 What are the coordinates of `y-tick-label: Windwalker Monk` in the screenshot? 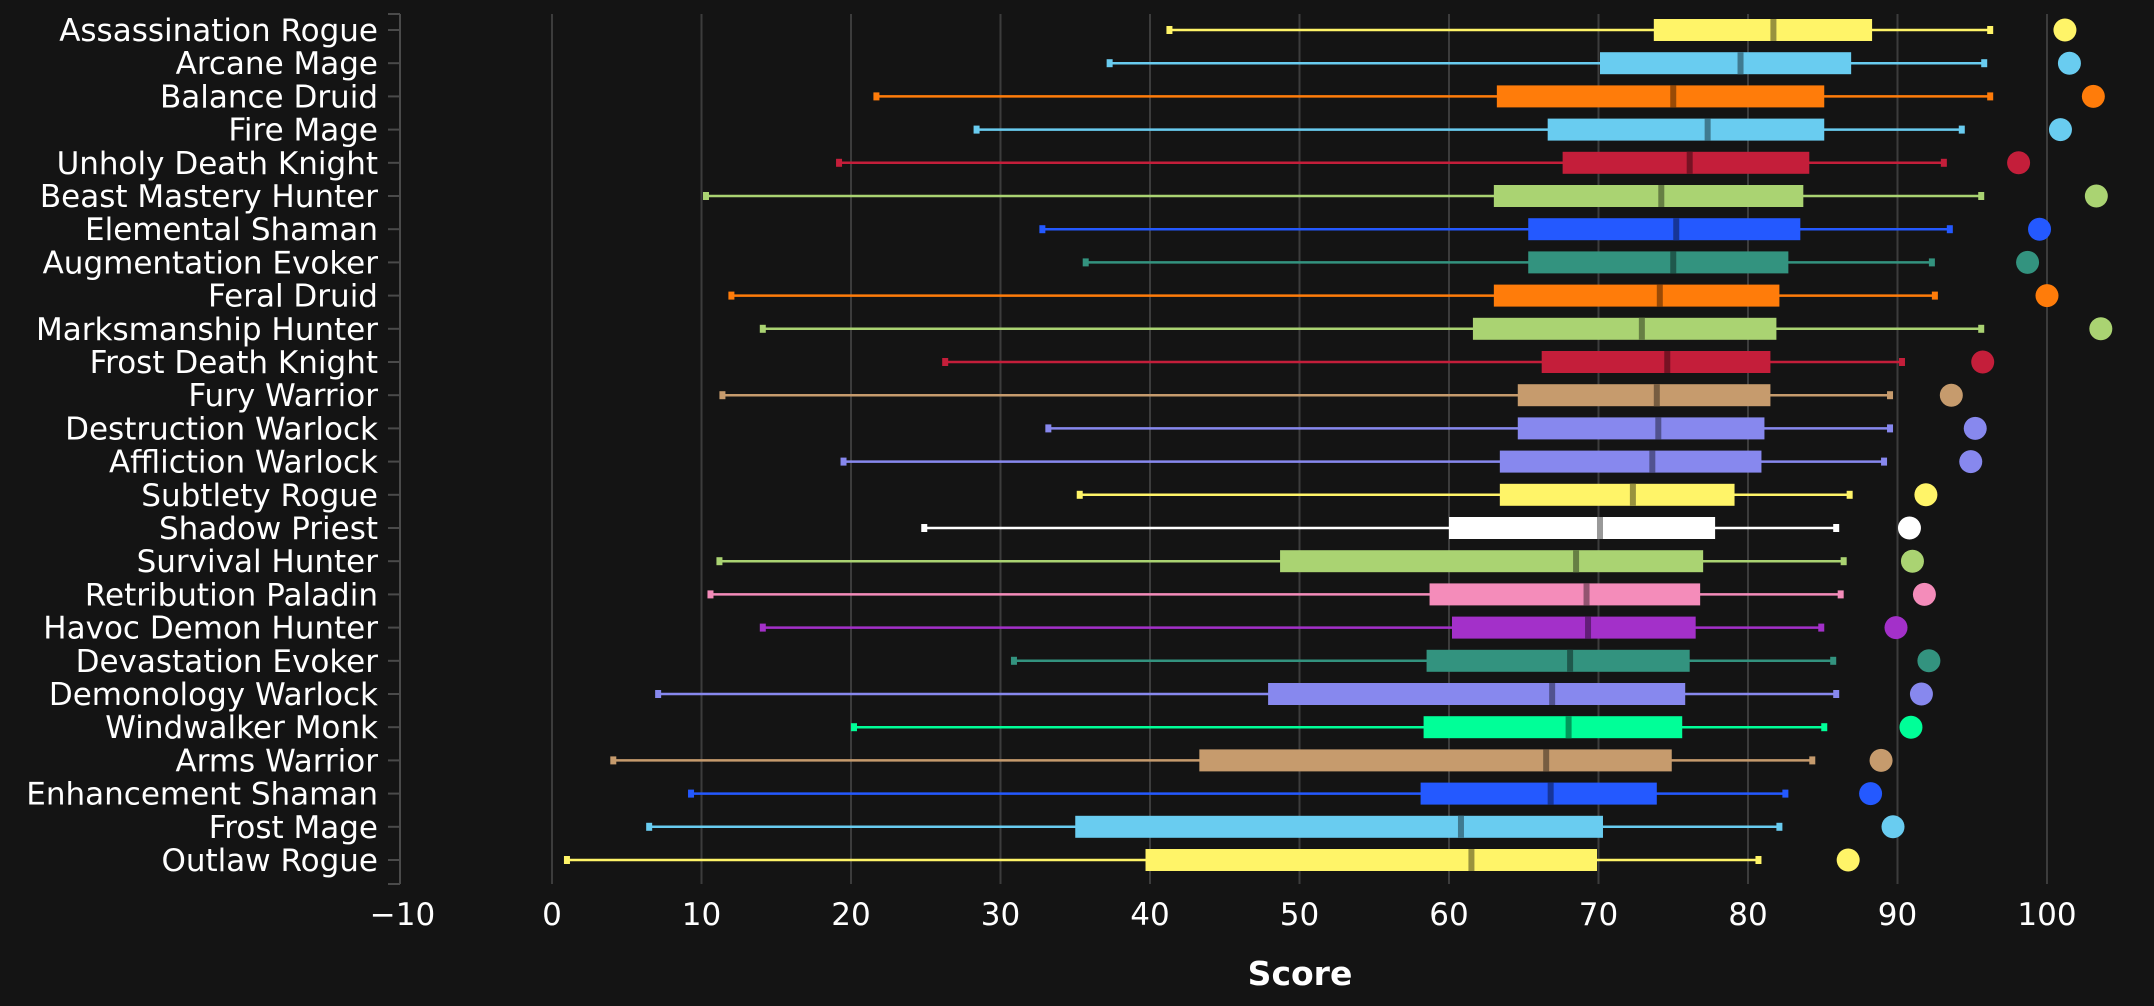 It's located at (241, 728).